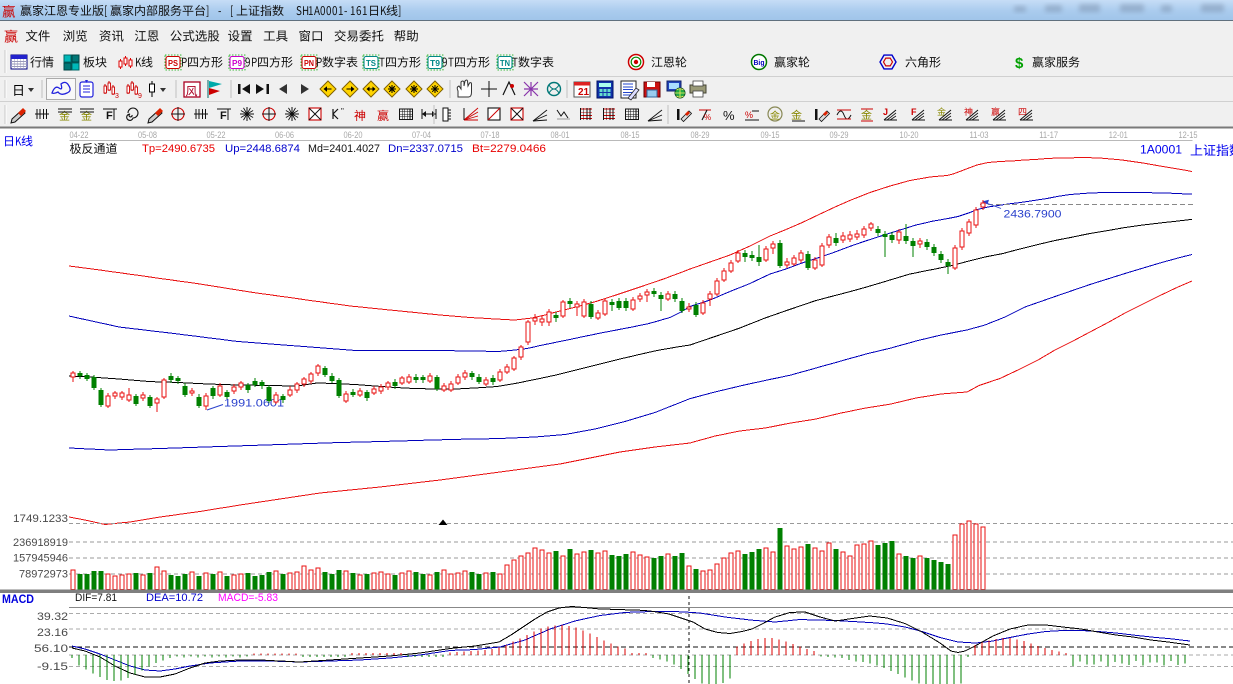 This screenshot has width=1233, height=684. What do you see at coordinates (421, 135) in the screenshot?
I see `svg-text: 07-04` at bounding box center [421, 135].